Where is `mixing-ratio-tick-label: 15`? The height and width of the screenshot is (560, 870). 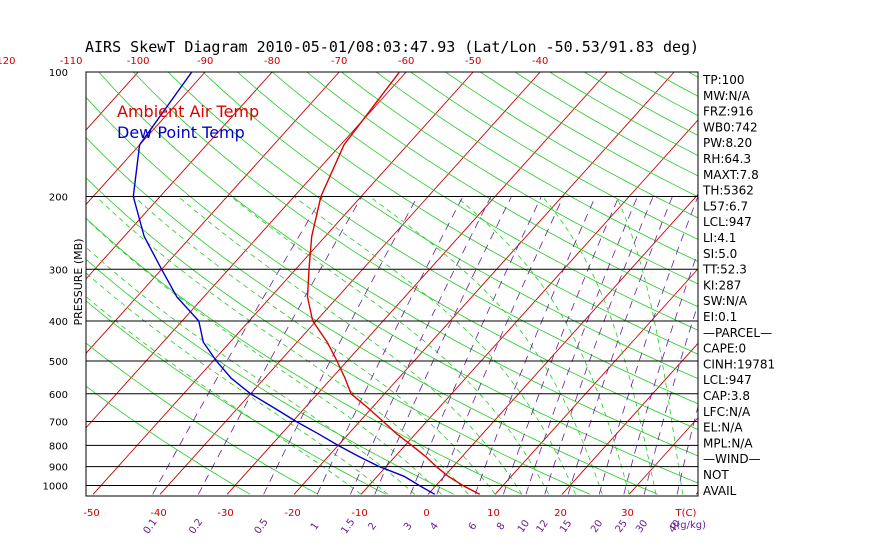 mixing-ratio-tick-label: 15 is located at coordinates (566, 526).